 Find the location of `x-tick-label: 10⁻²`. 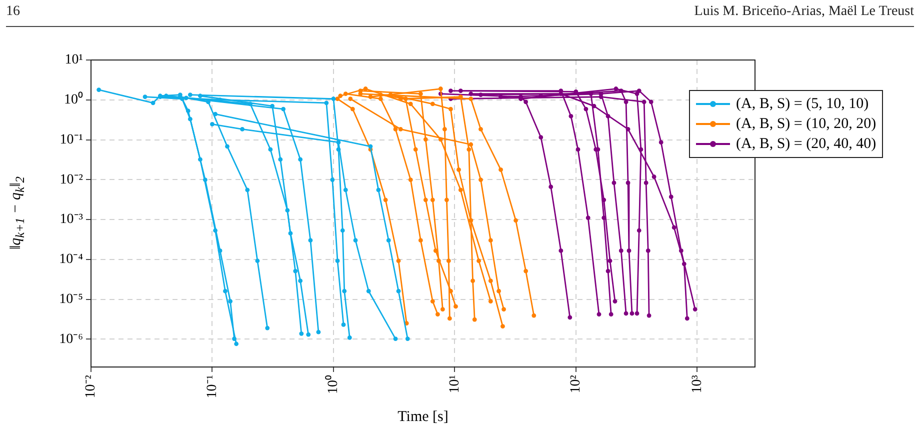

x-tick-label: 10⁻² is located at coordinates (91, 386).